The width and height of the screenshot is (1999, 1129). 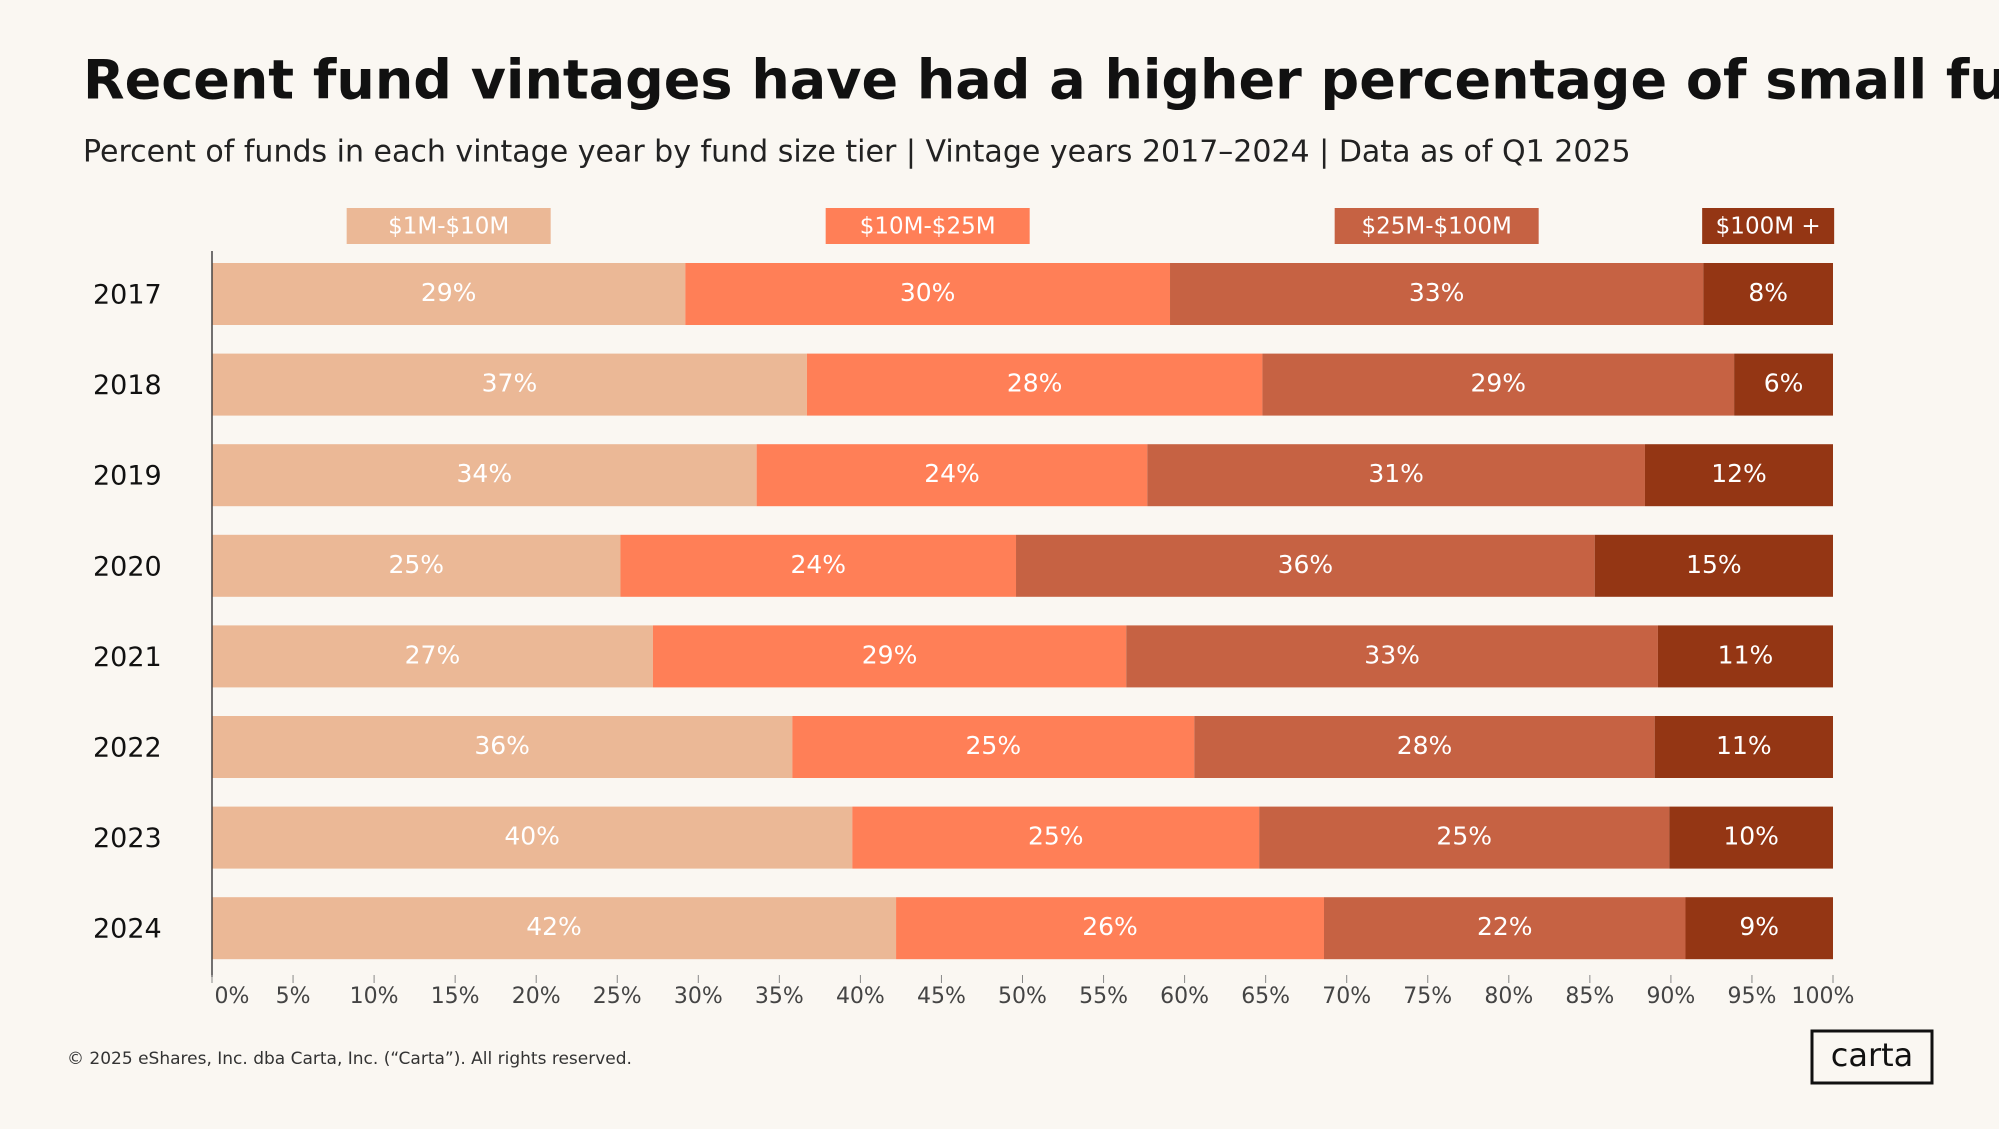 What do you see at coordinates (127, 385) in the screenshot?
I see `y-tick-label: 2018` at bounding box center [127, 385].